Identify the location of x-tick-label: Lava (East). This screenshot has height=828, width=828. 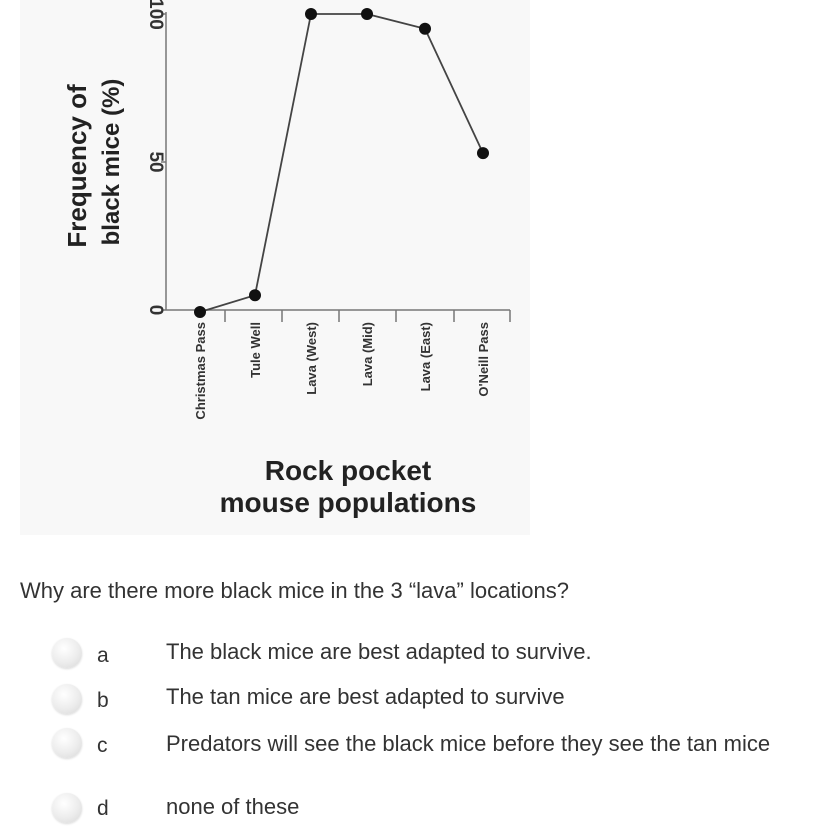
(425, 356).